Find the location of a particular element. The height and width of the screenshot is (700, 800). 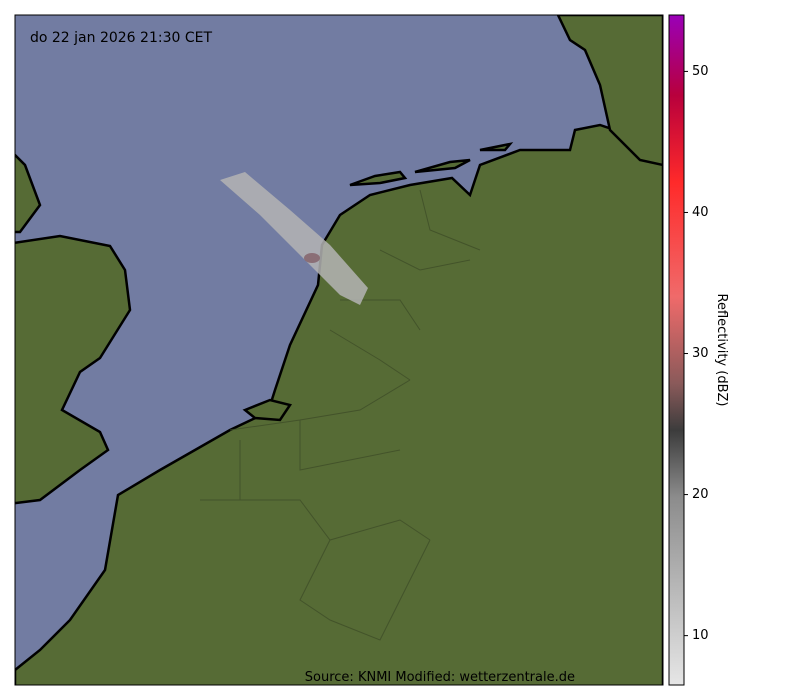

precipitation-core is located at coordinates (312, 258).